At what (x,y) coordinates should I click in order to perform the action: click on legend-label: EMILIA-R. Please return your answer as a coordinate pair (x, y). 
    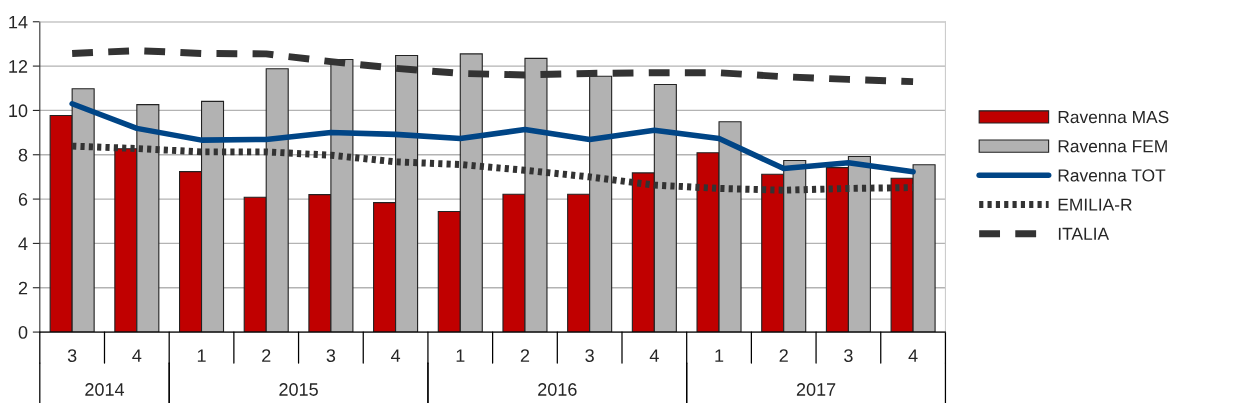
    Looking at the image, I should click on (1095, 204).